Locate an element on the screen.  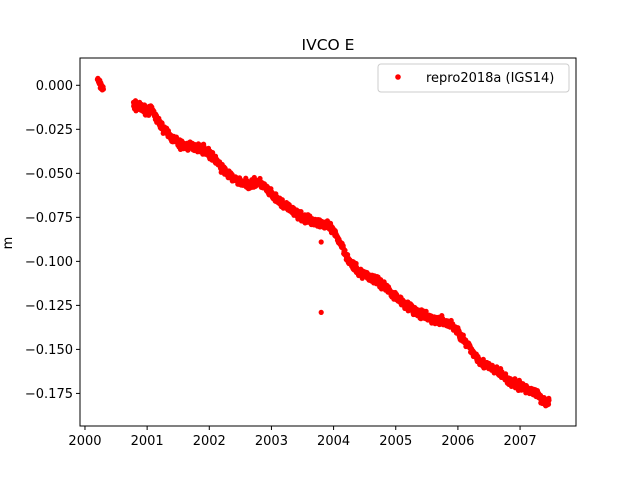
legend: repro2018a (IGS14) is located at coordinates (473, 78).